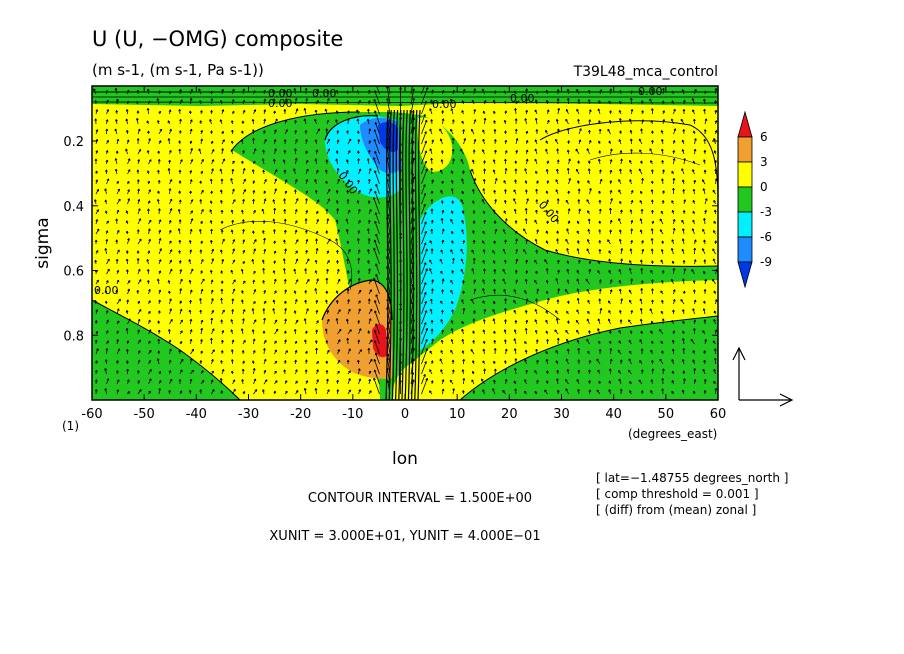  Describe the element at coordinates (676, 510) in the screenshot. I see `note-diff: [ (diff) from (mean) zonal ]` at that location.